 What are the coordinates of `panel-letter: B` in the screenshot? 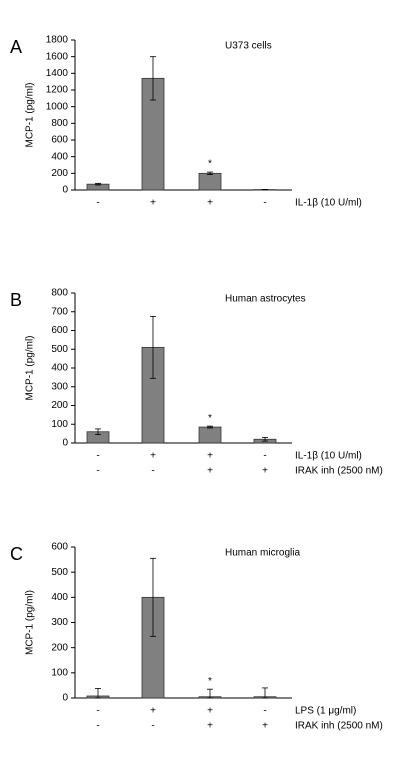 It's located at (16, 300).